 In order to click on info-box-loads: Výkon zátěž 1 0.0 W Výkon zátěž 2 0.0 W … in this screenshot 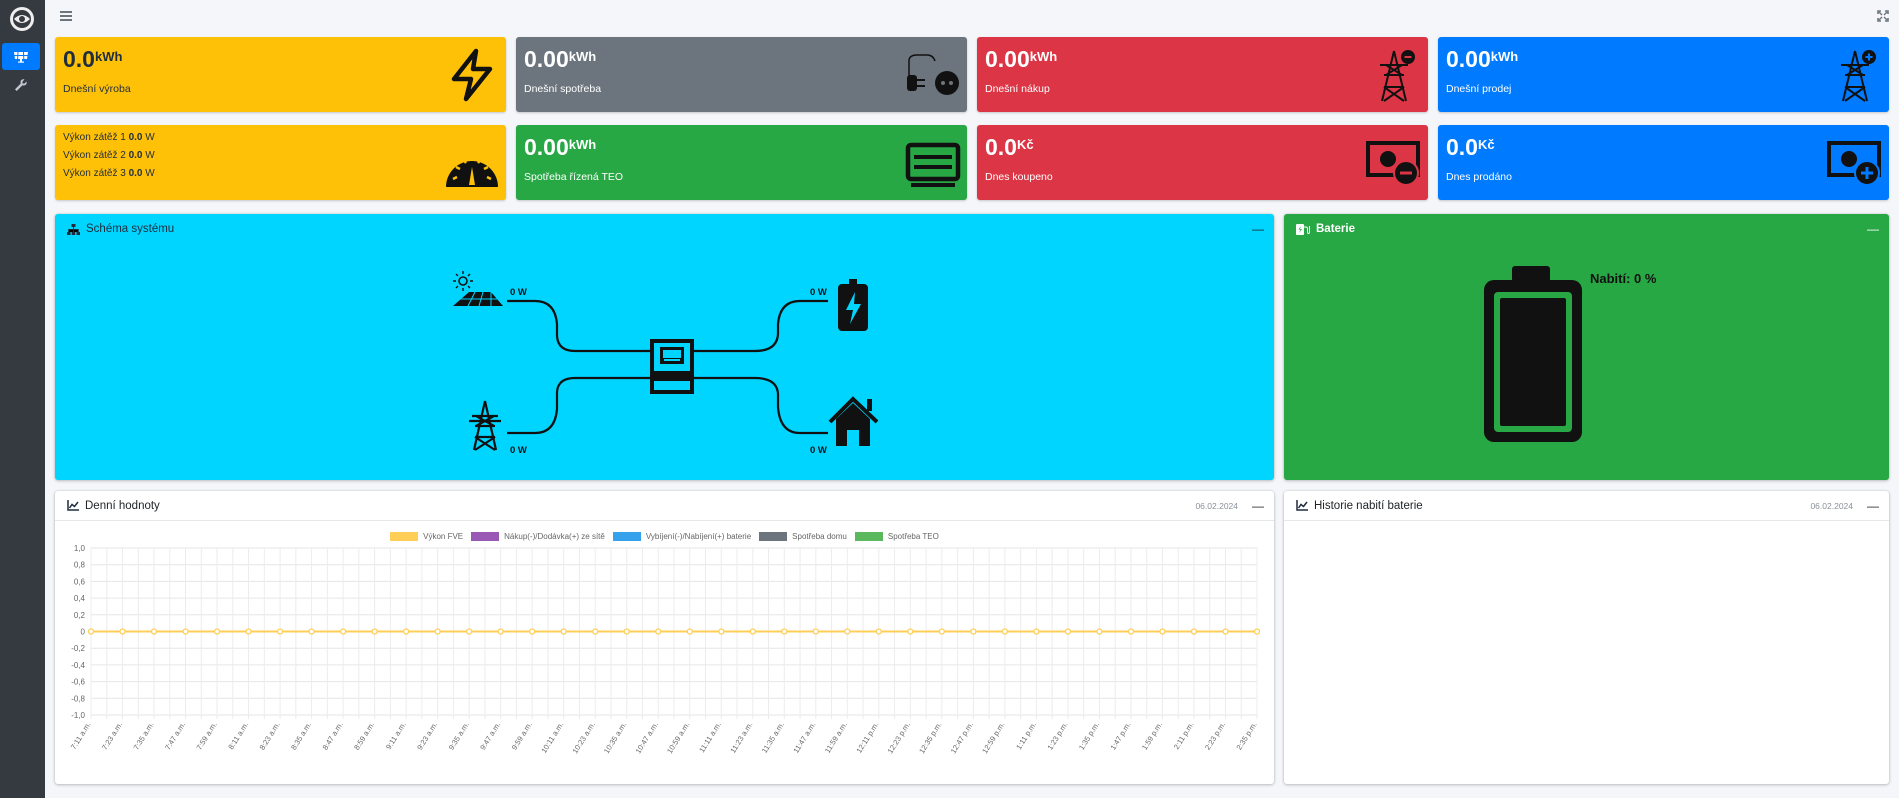, I will do `click(280, 162)`.